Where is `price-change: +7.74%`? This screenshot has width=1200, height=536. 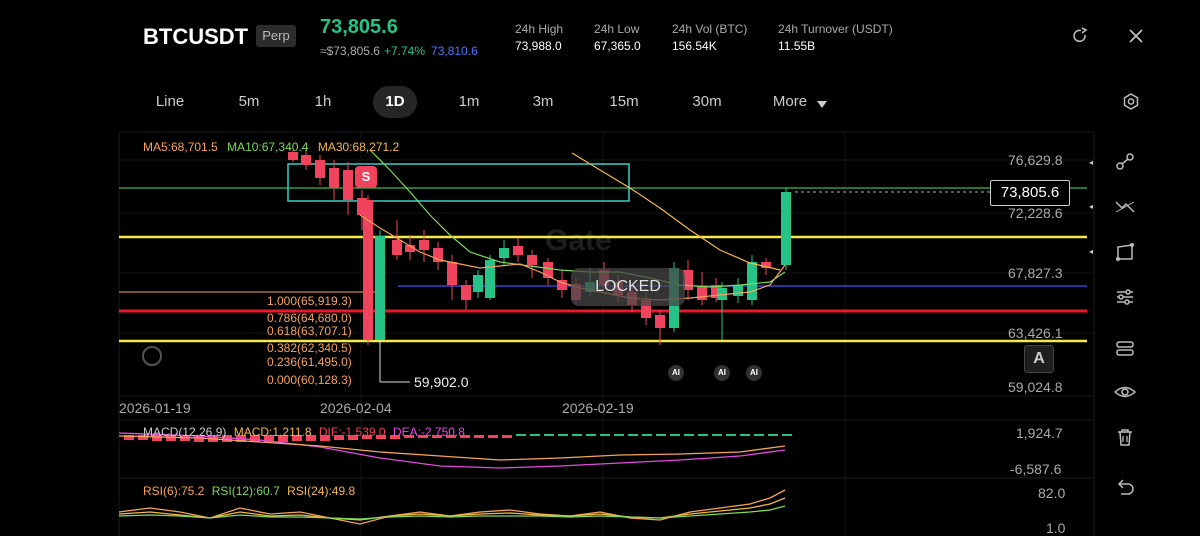
price-change: +7.74% is located at coordinates (404, 51).